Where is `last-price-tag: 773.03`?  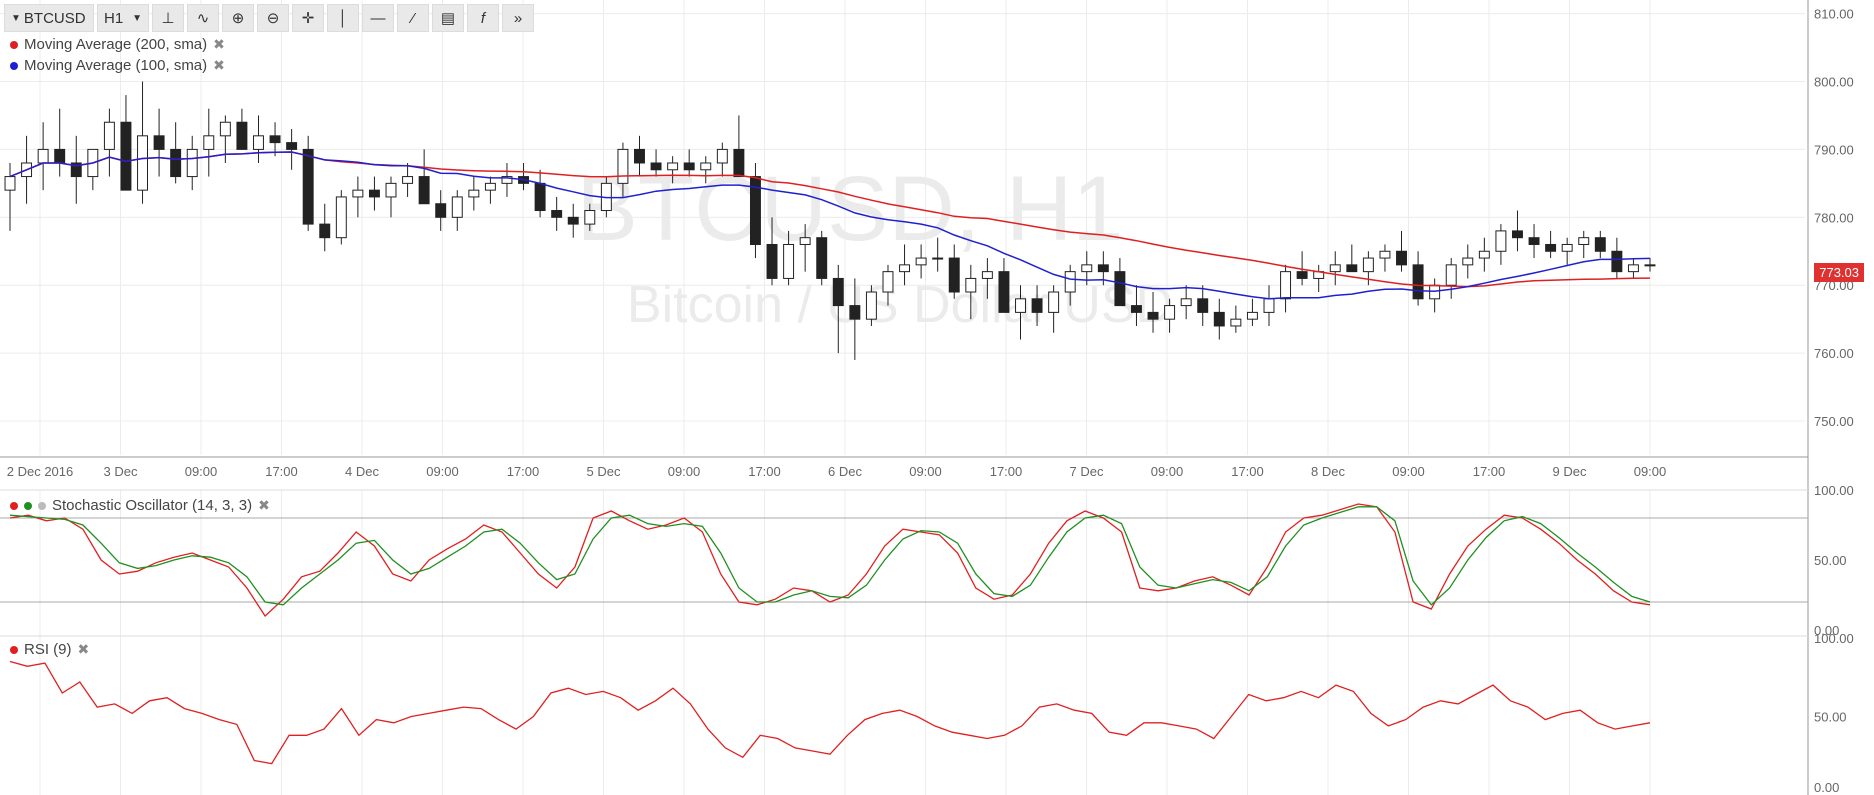 last-price-tag: 773.03 is located at coordinates (1839, 272).